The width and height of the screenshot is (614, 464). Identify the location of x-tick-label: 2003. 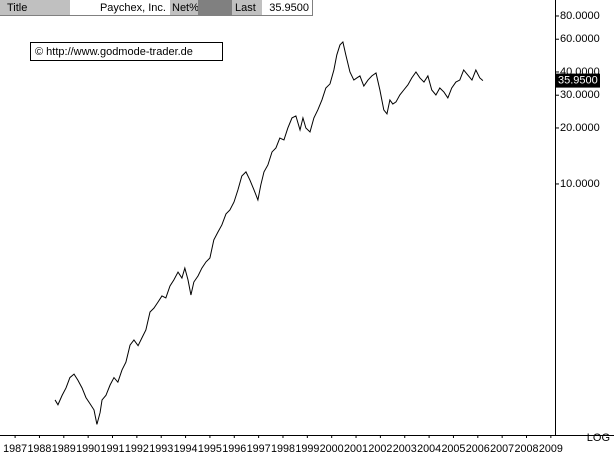
(405, 449).